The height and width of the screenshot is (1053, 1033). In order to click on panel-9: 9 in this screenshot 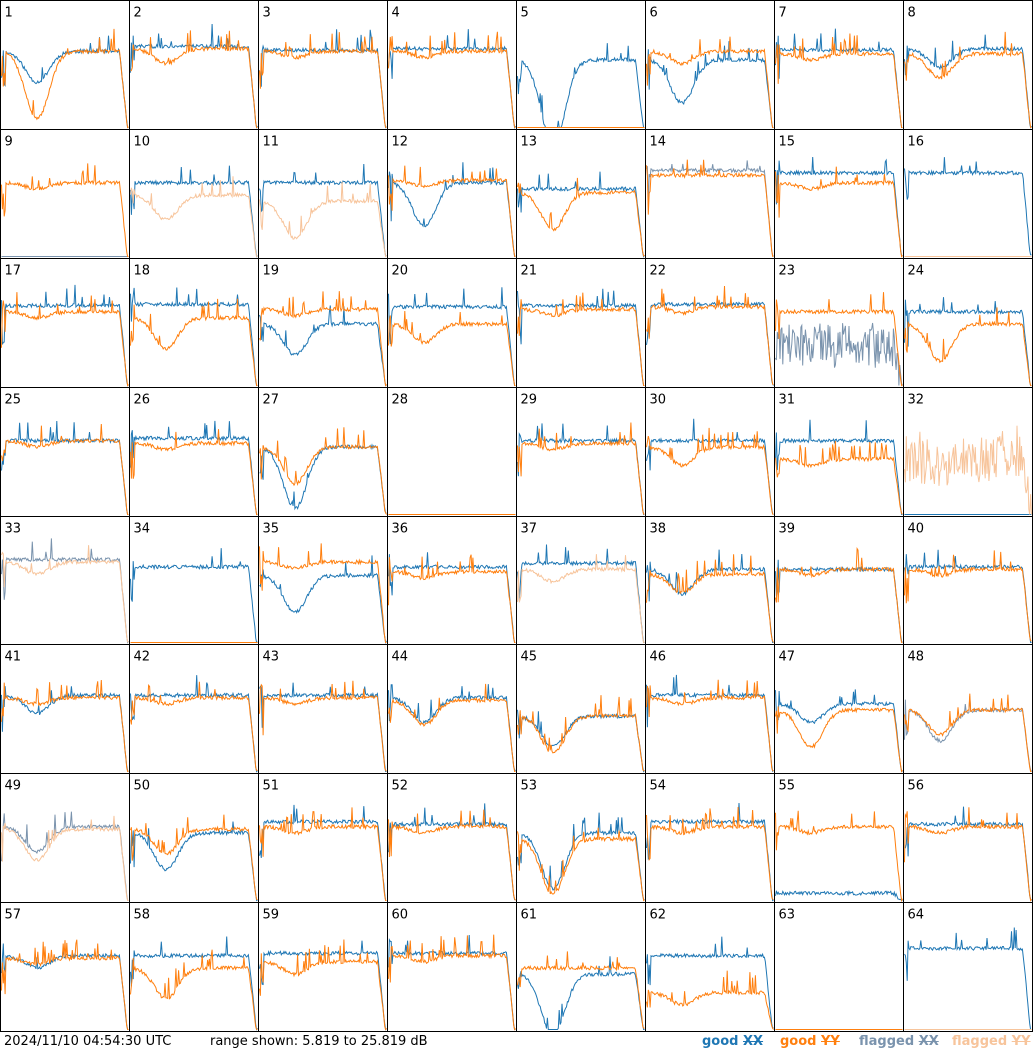, I will do `click(65, 194)`.